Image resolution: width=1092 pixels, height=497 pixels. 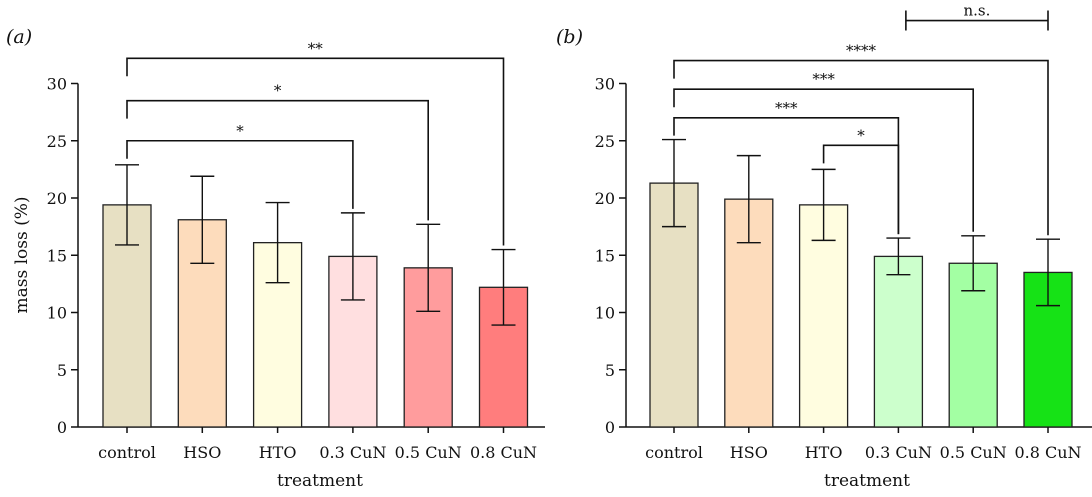 I want to click on bar-0-3-cun, so click(x=898, y=341).